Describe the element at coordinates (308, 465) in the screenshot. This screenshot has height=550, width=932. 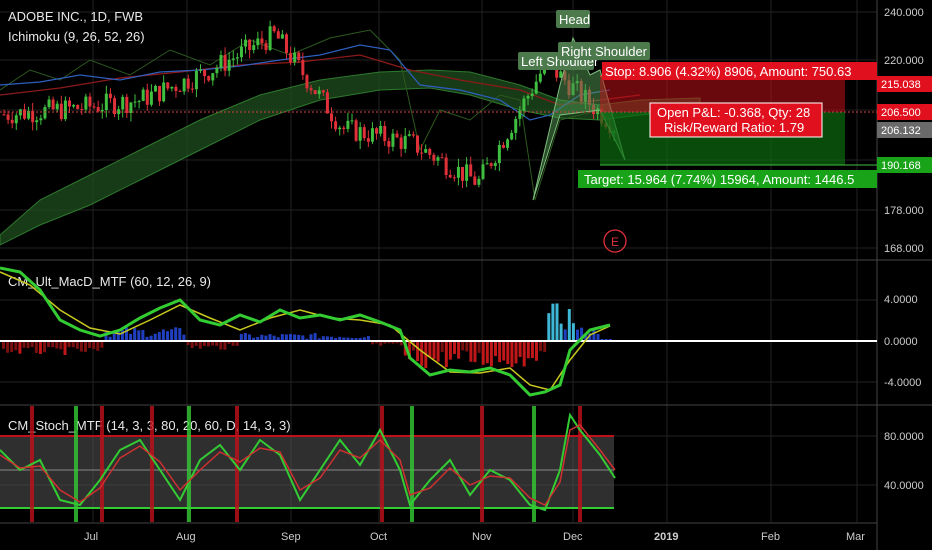
I see `stoch-d-line` at that location.